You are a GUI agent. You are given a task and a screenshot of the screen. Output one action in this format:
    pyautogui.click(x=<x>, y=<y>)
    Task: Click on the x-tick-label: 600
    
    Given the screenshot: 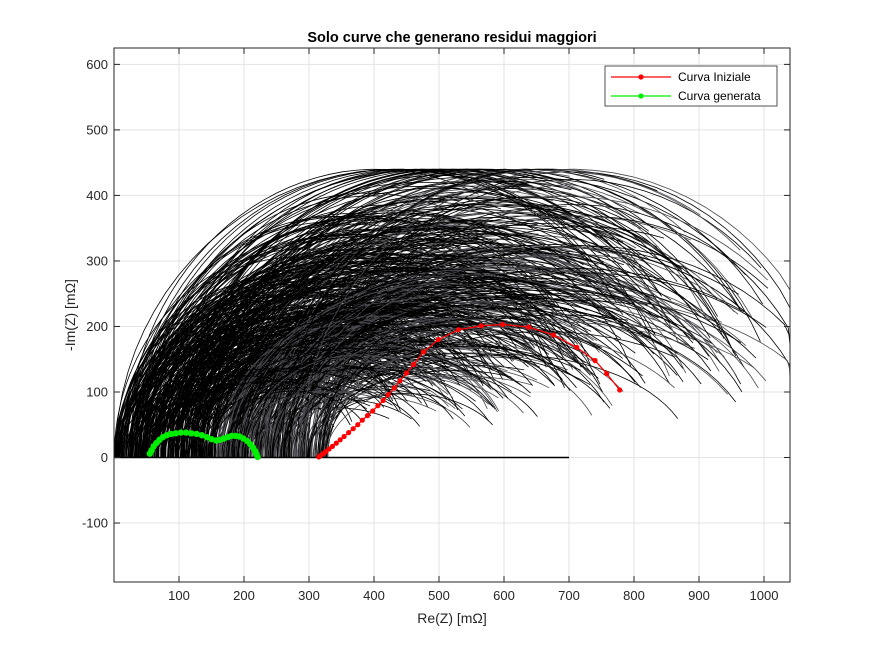 What is the action you would take?
    pyautogui.click(x=504, y=595)
    